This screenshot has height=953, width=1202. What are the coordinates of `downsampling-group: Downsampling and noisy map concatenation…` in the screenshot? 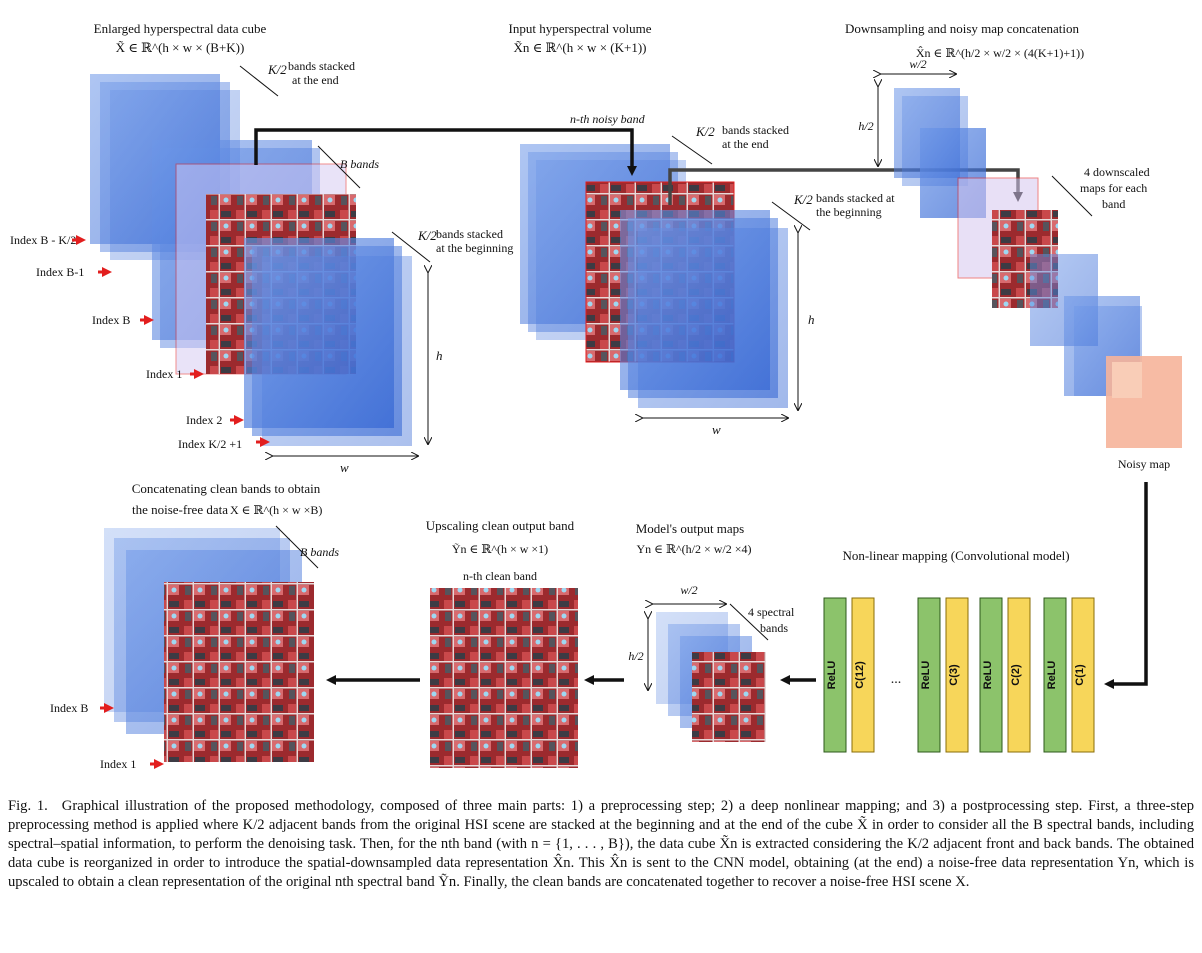 It's located at (1013, 246).